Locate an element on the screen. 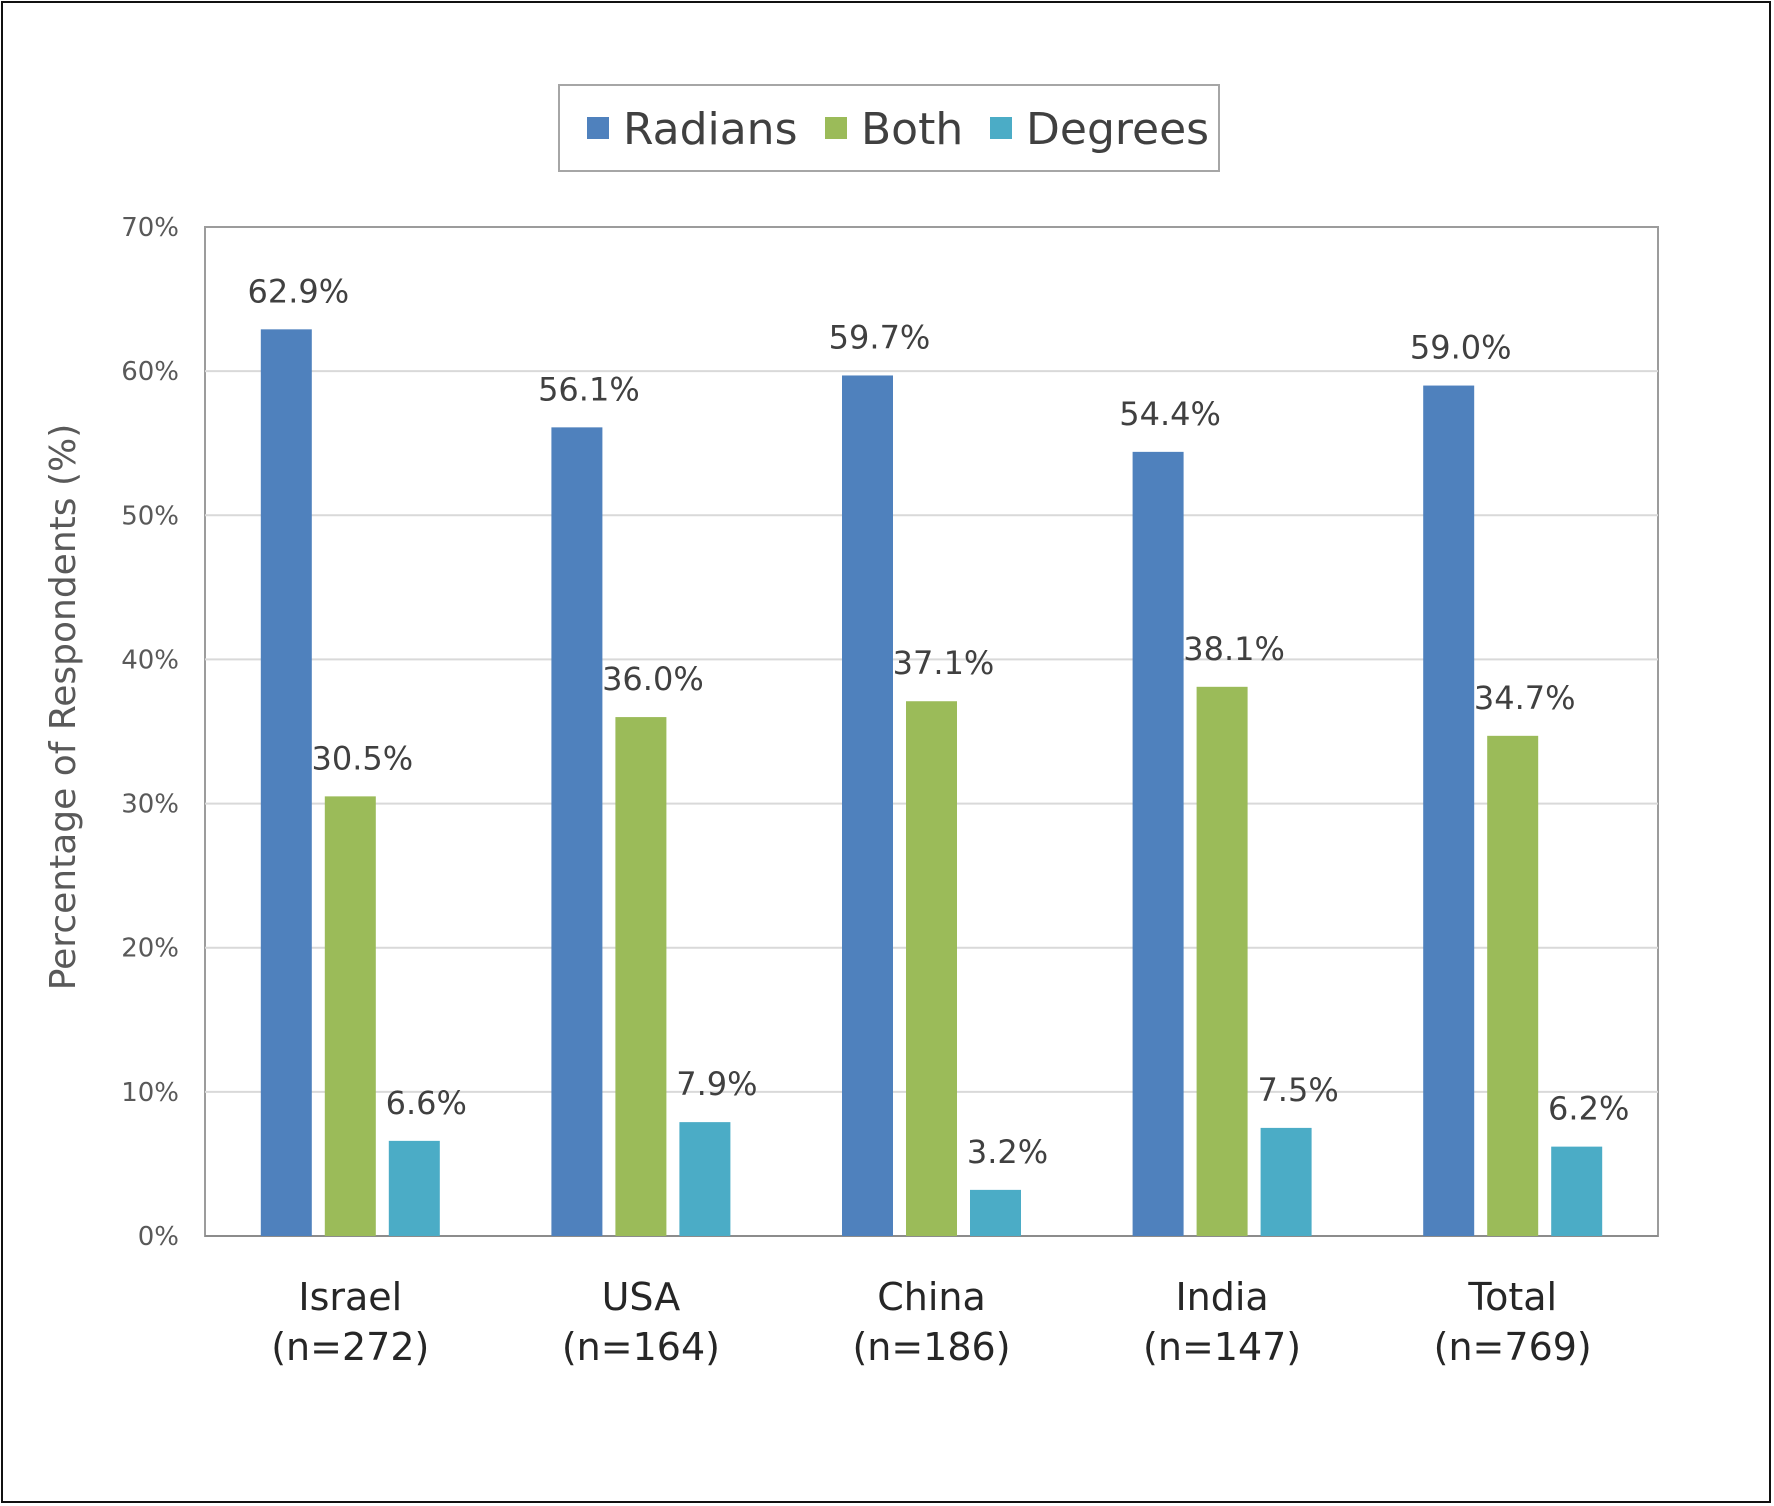 This screenshot has width=1774, height=1506. legend-label-radians: Radians is located at coordinates (710, 129).